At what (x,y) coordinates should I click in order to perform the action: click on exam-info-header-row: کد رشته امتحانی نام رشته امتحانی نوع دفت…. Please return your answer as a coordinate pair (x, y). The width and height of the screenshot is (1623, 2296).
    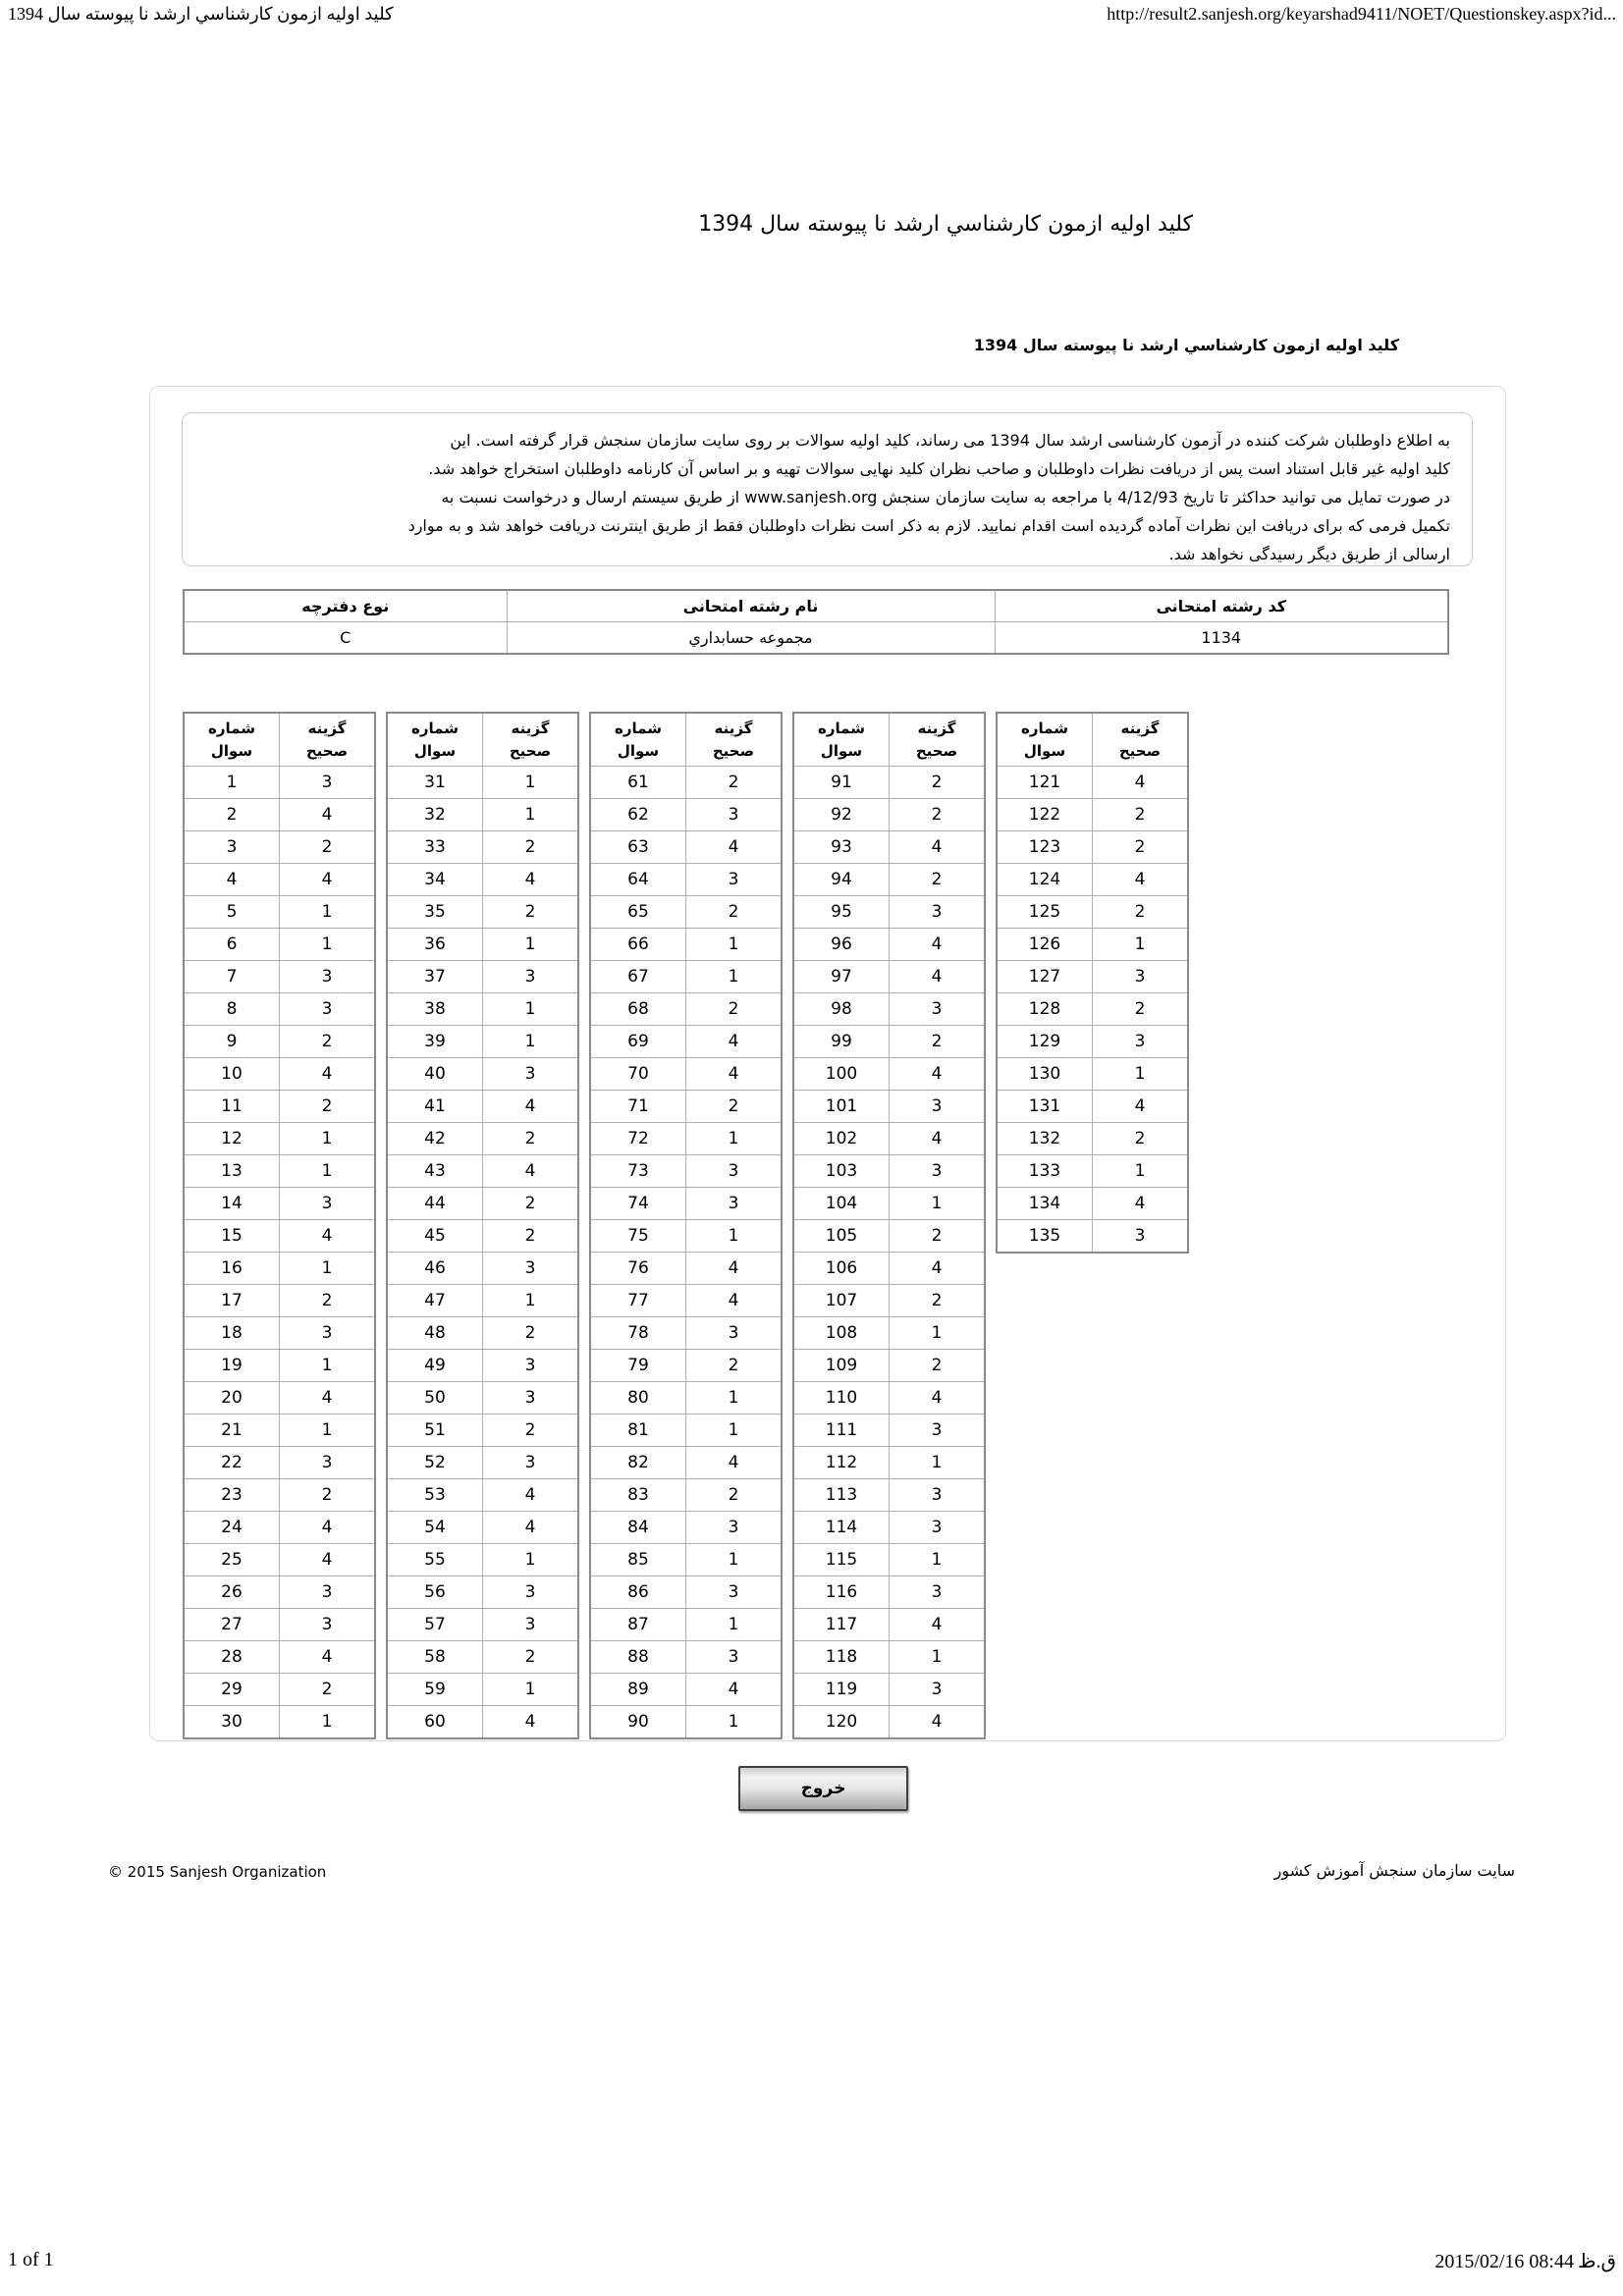
    Looking at the image, I should click on (816, 605).